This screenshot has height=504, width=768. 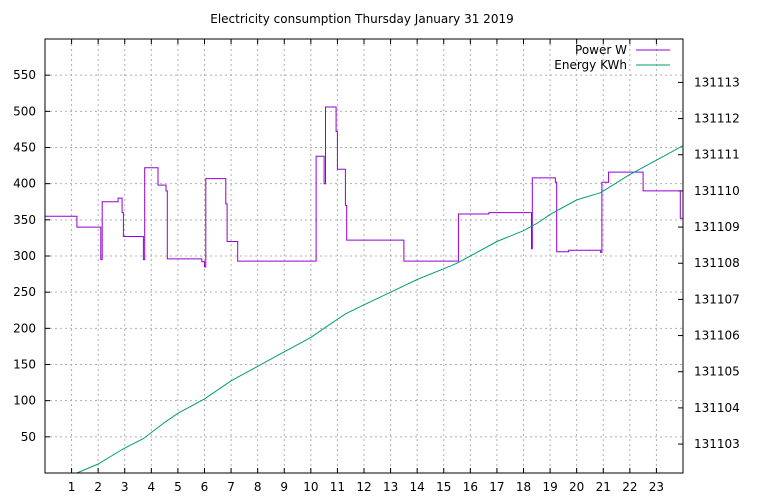 I want to click on x-tick-label: 14, so click(x=417, y=487).